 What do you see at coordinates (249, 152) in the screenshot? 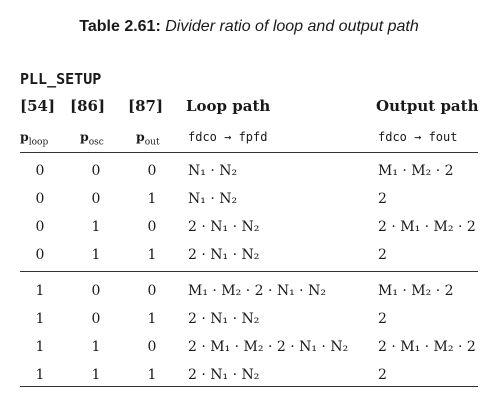
I see `header-divider` at bounding box center [249, 152].